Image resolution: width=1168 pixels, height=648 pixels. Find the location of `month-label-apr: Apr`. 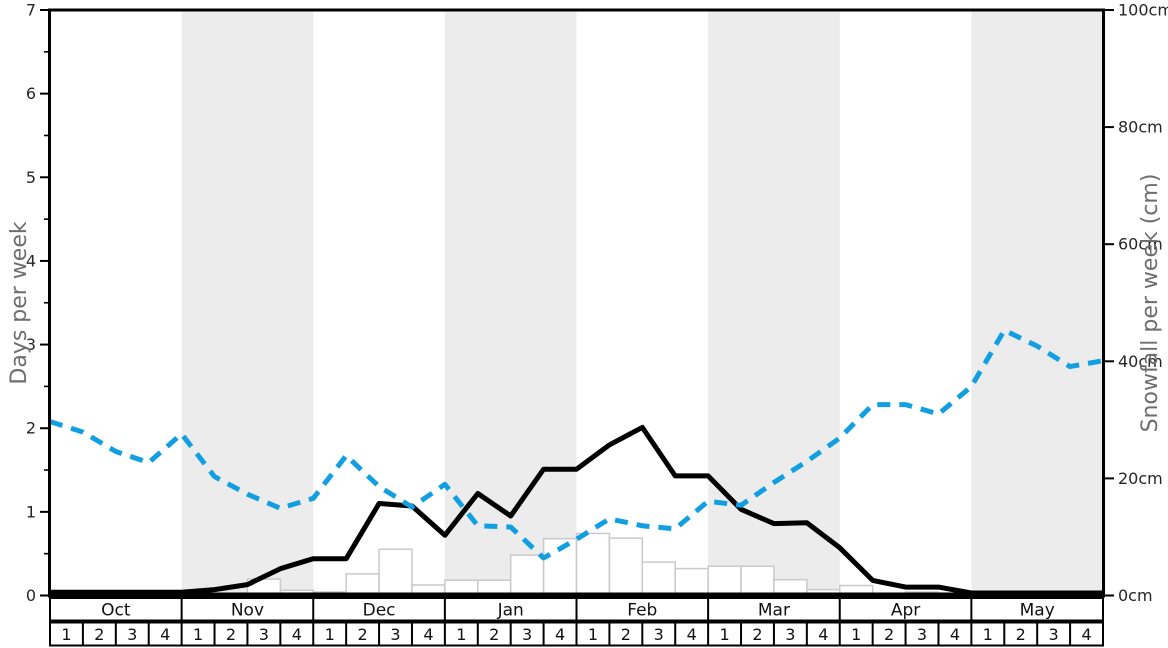

month-label-apr: Apr is located at coordinates (905, 610).